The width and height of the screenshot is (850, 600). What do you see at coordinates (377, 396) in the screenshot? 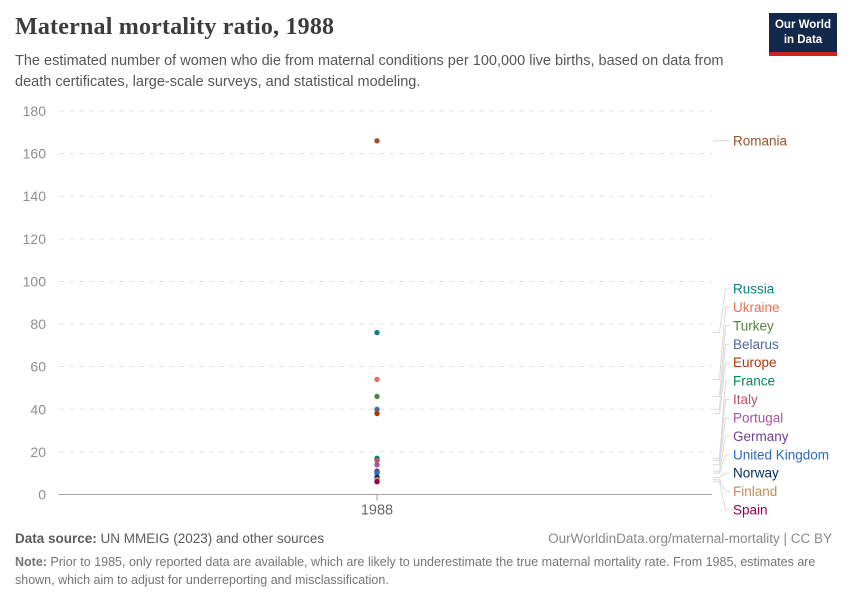
I see `point-turkey` at bounding box center [377, 396].